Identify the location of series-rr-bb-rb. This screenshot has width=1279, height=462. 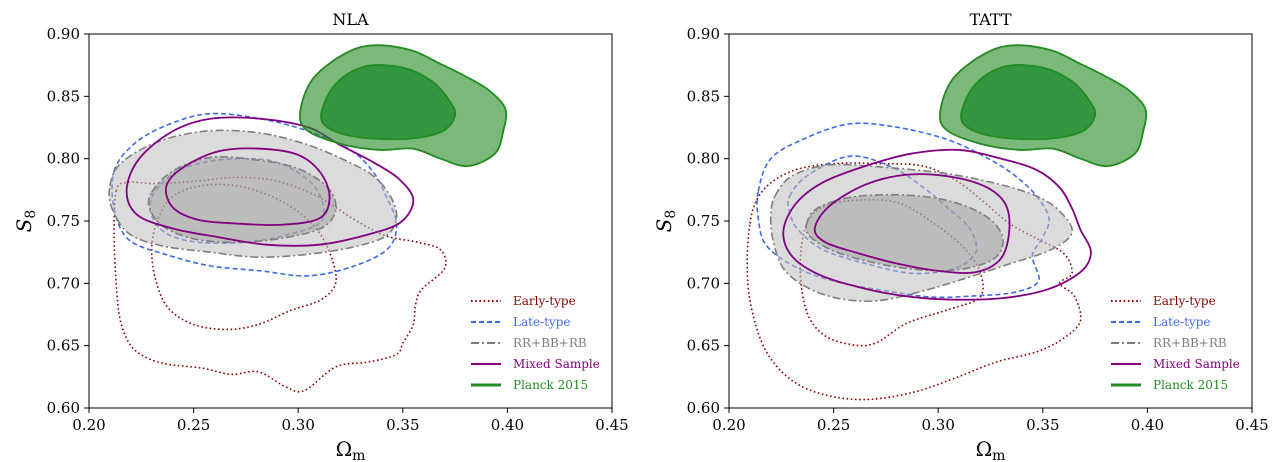
(253, 194).